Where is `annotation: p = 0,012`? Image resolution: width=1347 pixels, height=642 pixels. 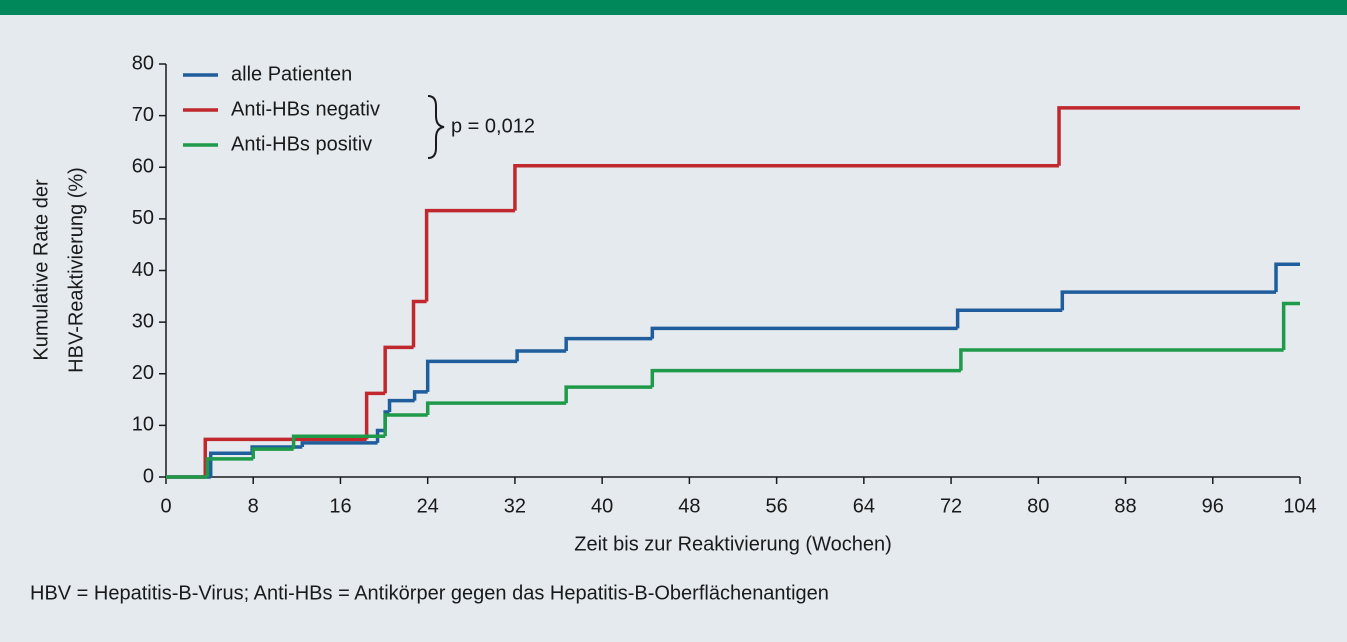 annotation: p = 0,012 is located at coordinates (493, 126).